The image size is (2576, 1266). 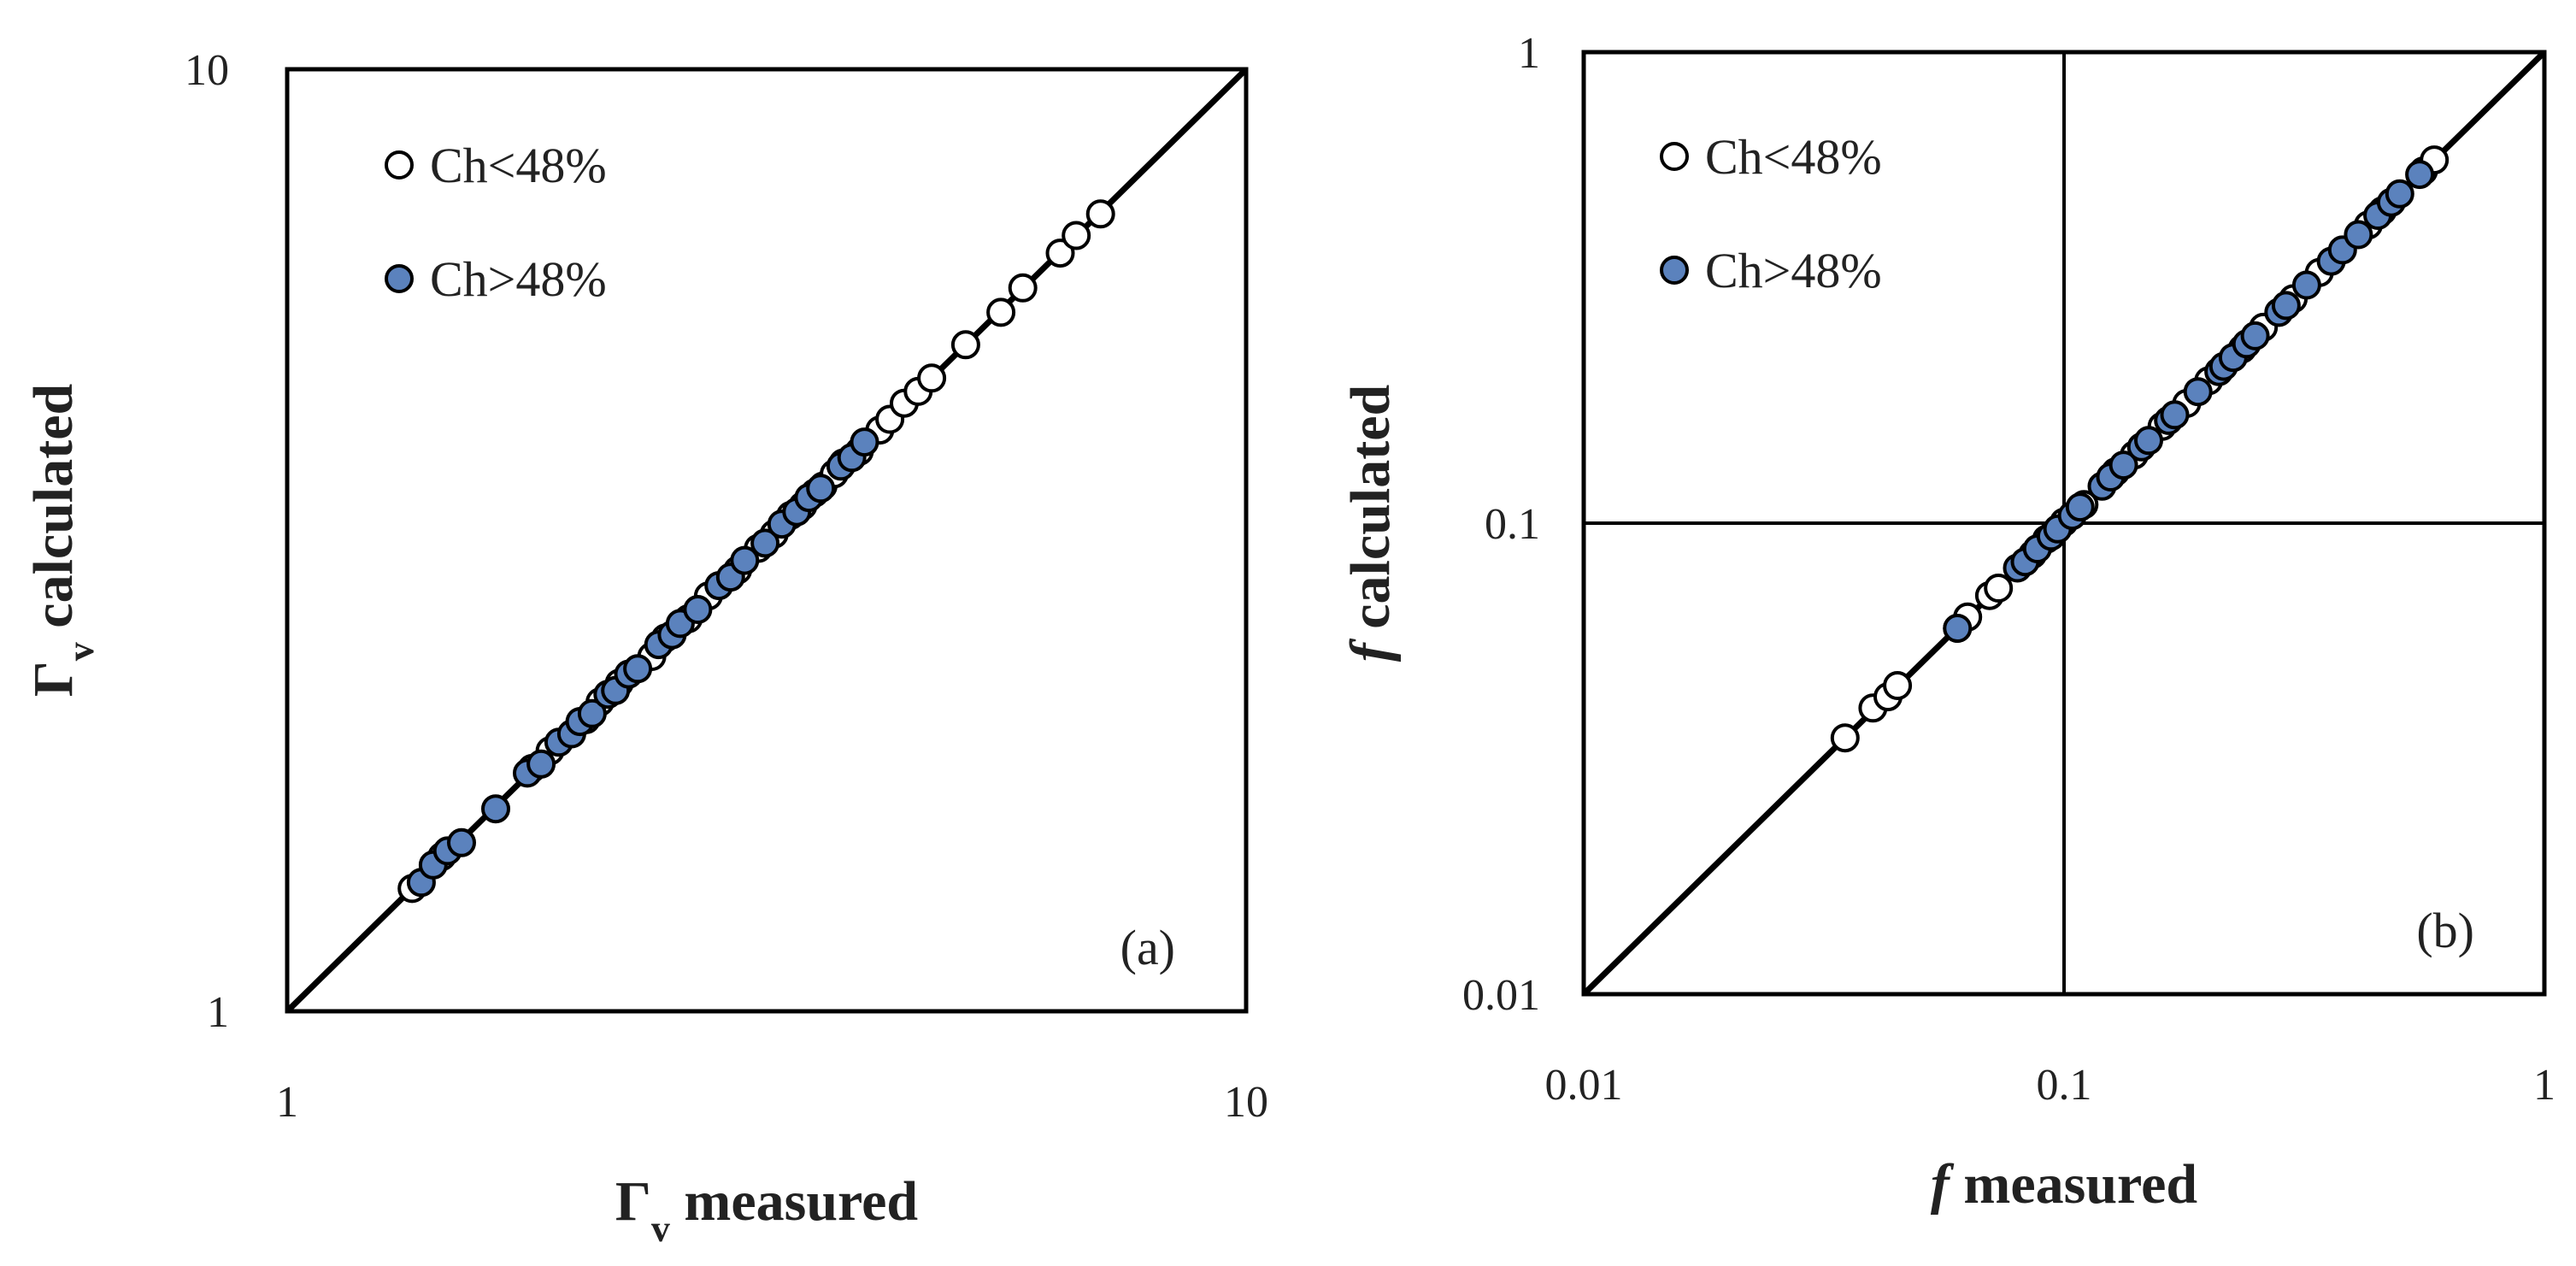 I want to click on chart-b-panel-label: (b), so click(x=2445, y=930).